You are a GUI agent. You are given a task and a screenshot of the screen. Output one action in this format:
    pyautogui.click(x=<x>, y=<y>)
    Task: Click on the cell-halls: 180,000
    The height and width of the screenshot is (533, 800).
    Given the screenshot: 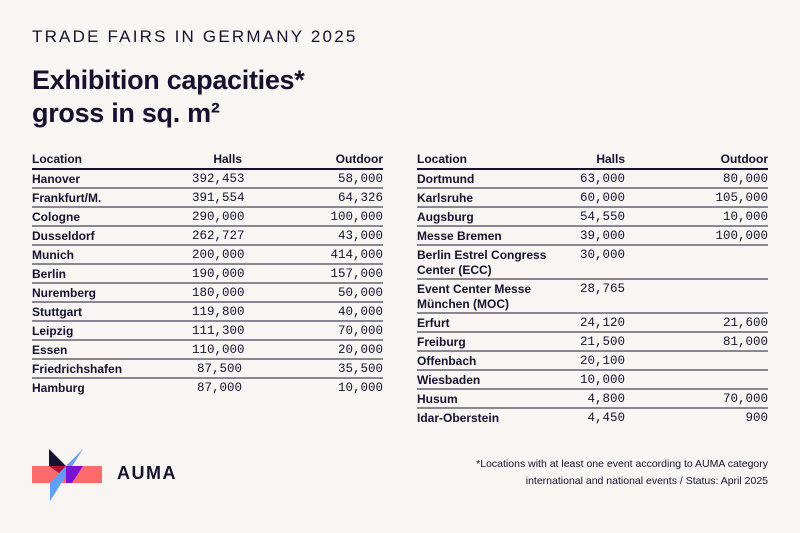 What is the action you would take?
    pyautogui.click(x=218, y=293)
    